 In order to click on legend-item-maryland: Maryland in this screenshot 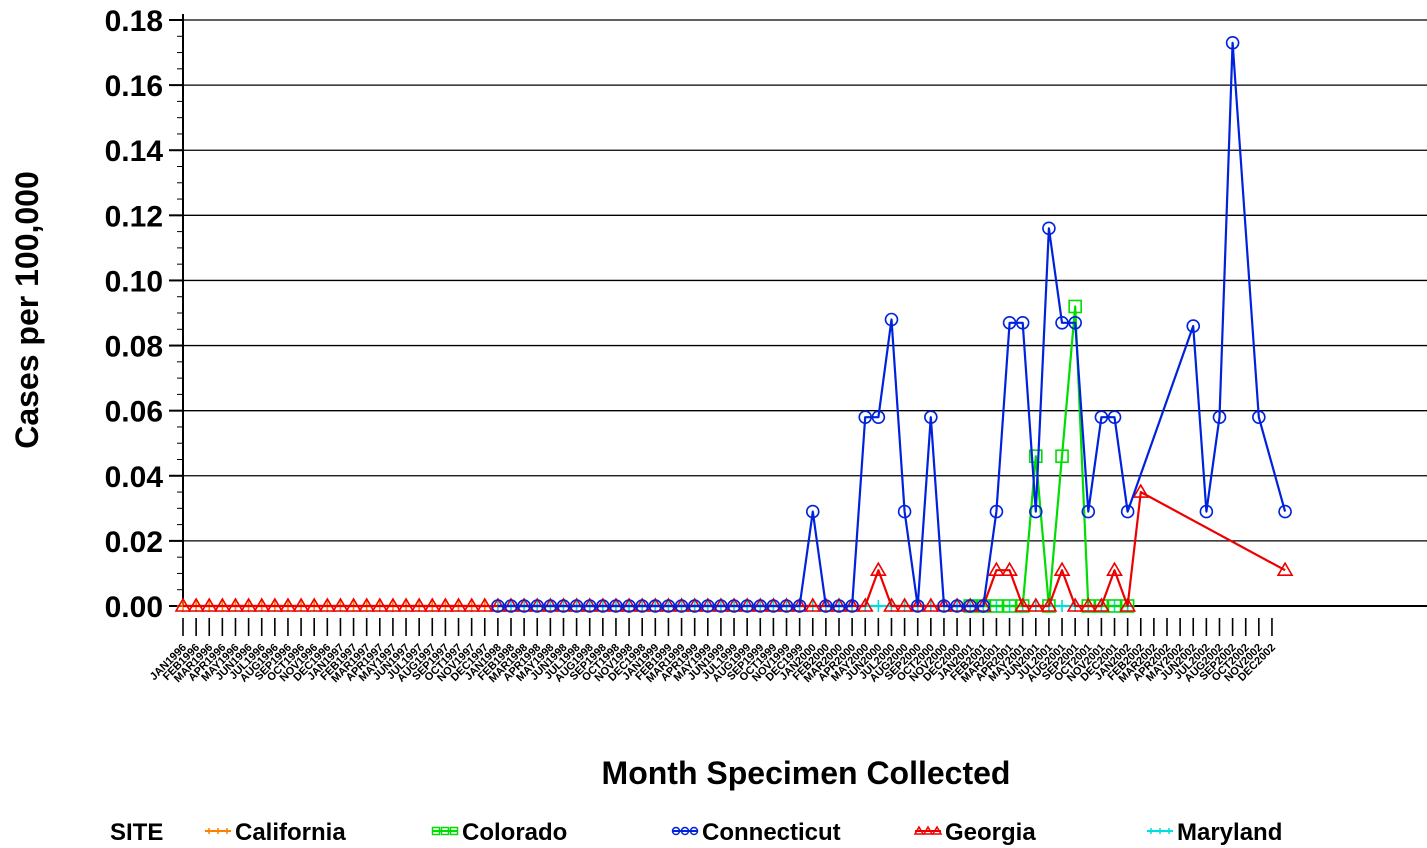, I will do `click(1214, 832)`.